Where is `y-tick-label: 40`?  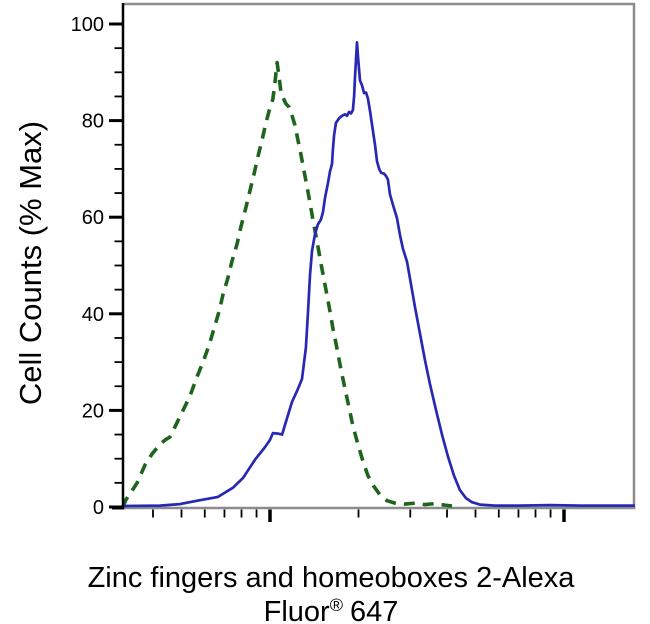
y-tick-label: 40 is located at coordinates (93, 315).